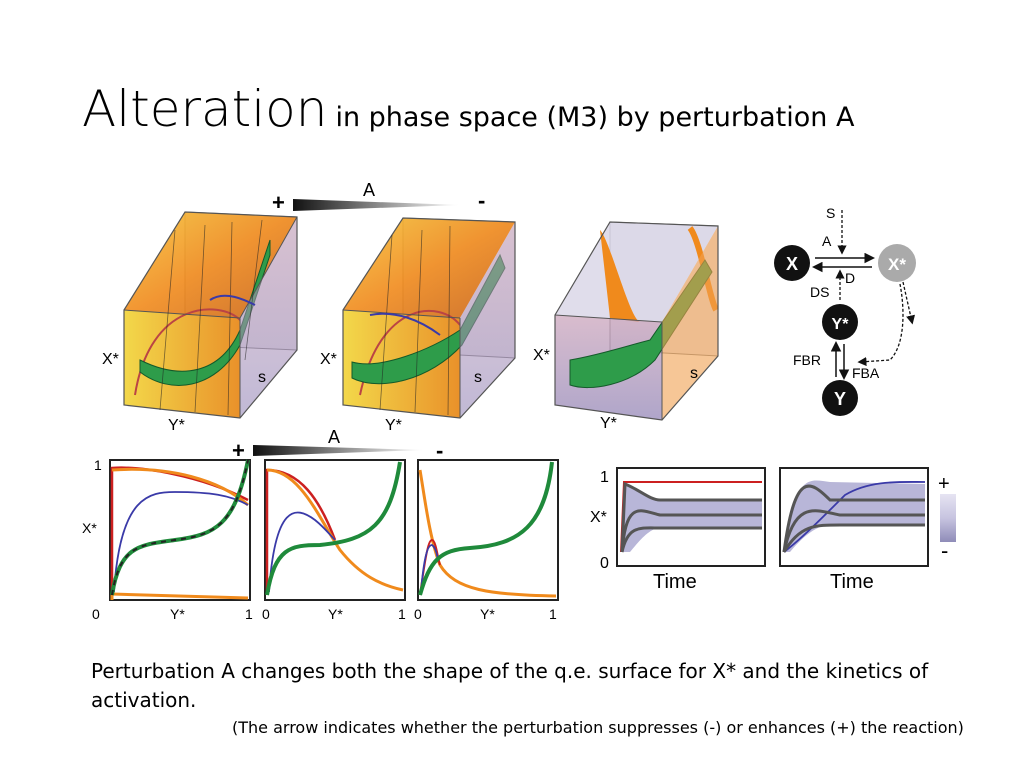  I want to click on gradient-bottom-plus: +, so click(238, 450).